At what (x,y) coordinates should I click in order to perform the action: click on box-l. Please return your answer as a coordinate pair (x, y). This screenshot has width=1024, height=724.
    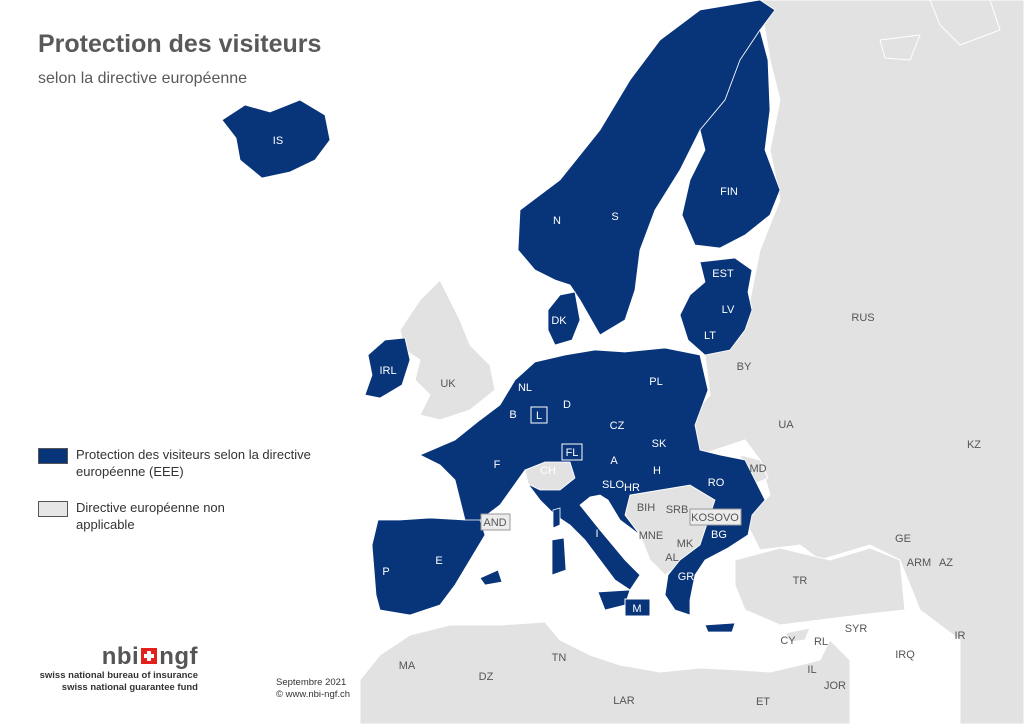
    Looking at the image, I should click on (539, 415).